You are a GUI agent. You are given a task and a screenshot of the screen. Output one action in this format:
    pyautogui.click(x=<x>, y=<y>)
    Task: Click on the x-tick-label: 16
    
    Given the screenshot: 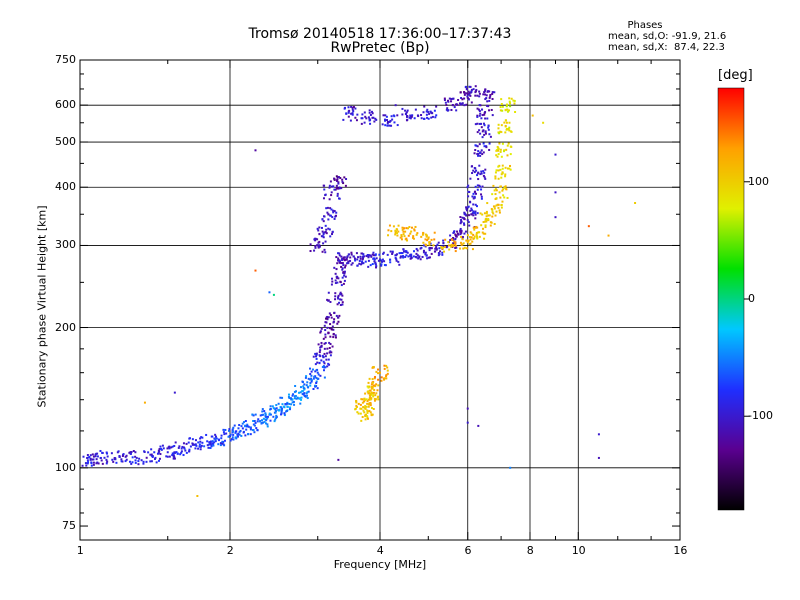 What is the action you would take?
    pyautogui.click(x=680, y=550)
    